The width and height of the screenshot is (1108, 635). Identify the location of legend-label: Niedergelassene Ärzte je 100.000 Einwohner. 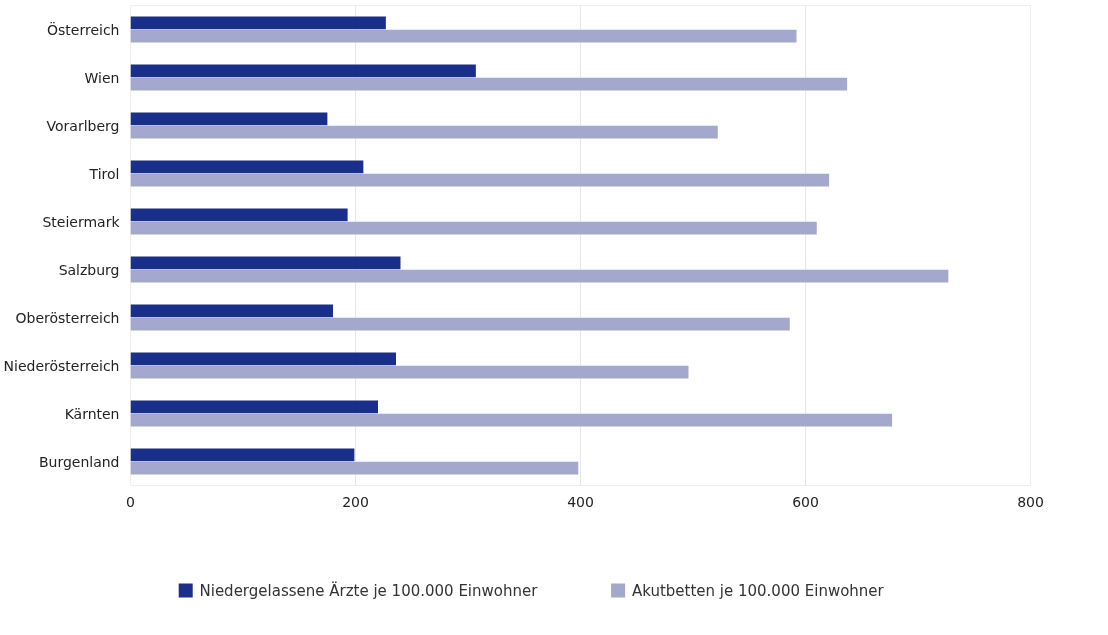
(369, 590).